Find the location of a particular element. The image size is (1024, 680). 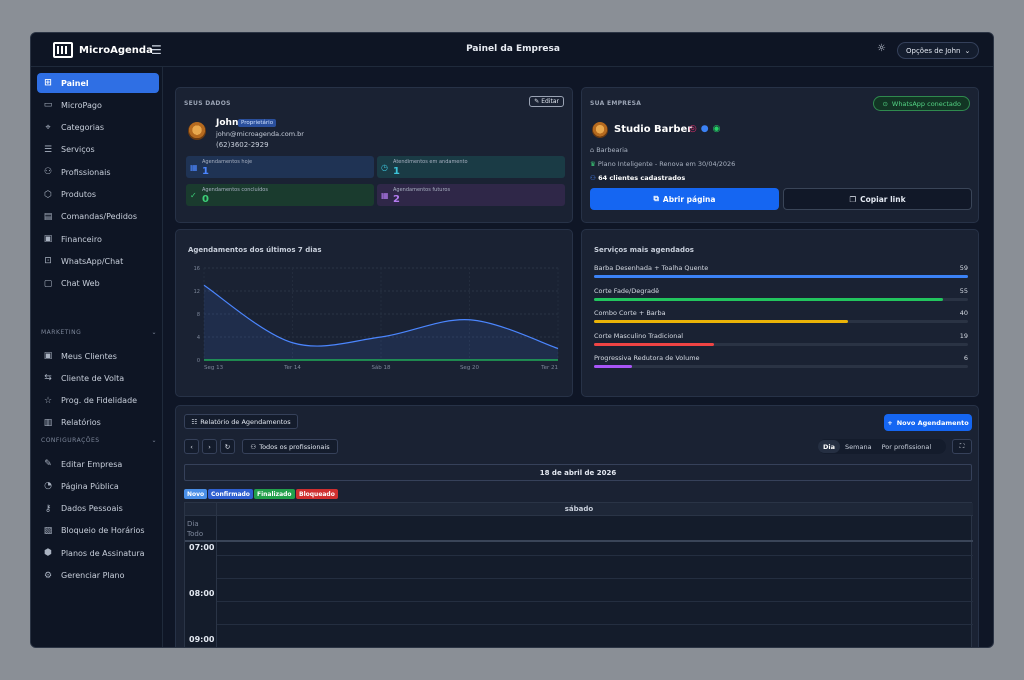

calendar-block-icon: ▧ is located at coordinates (48, 530).